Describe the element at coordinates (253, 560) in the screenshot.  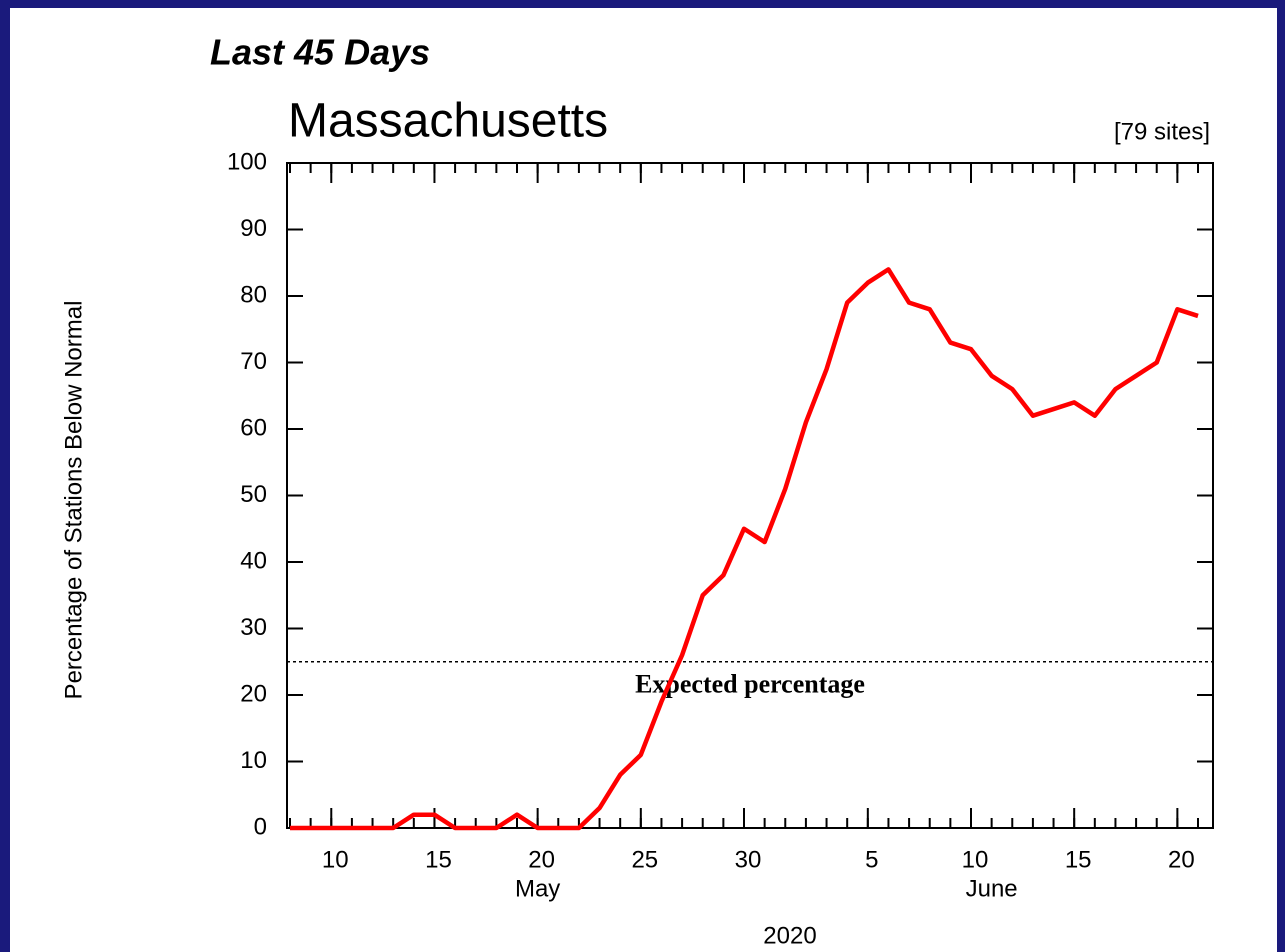
I see `y-tick-label: 40` at that location.